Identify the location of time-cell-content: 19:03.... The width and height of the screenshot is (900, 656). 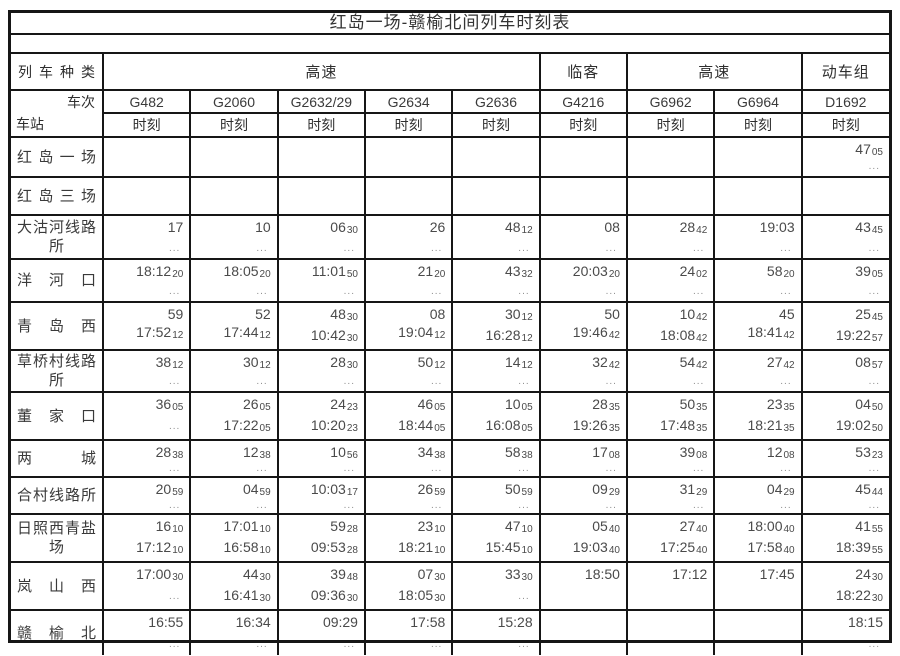
(757, 236).